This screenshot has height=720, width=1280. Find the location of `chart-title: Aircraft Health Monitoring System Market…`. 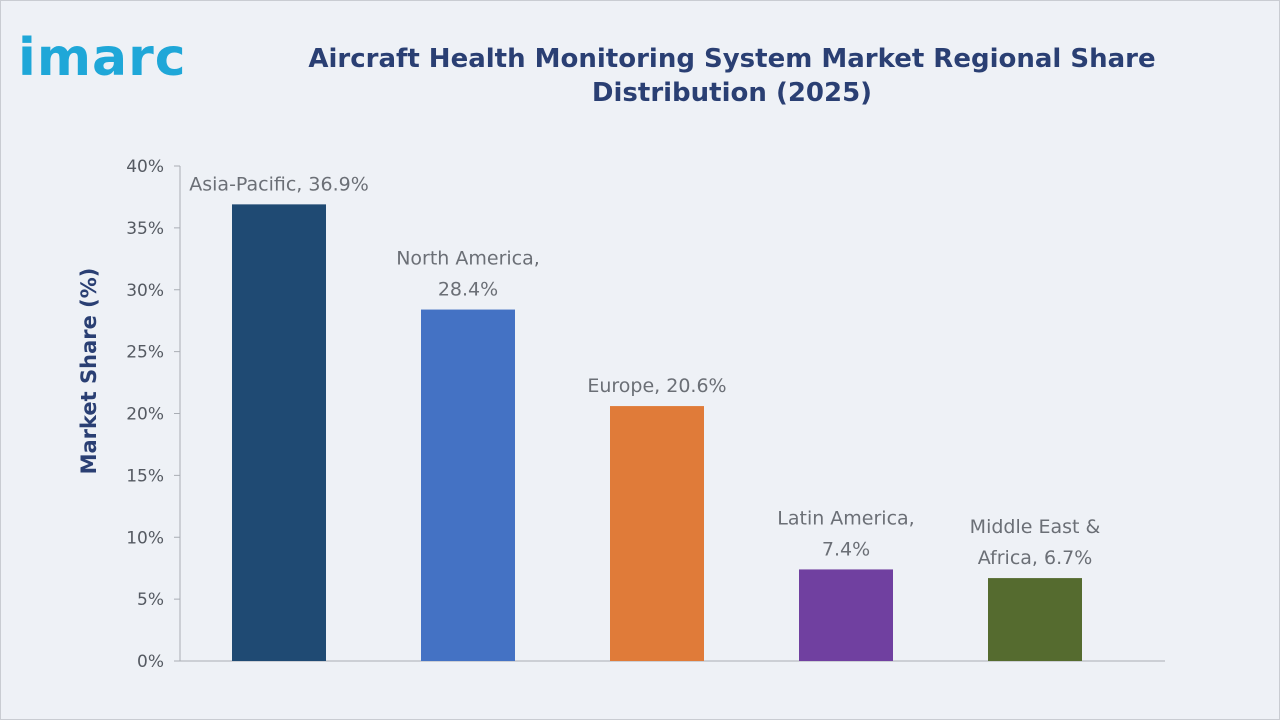

chart-title: Aircraft Health Monitoring System Market… is located at coordinates (732, 76).